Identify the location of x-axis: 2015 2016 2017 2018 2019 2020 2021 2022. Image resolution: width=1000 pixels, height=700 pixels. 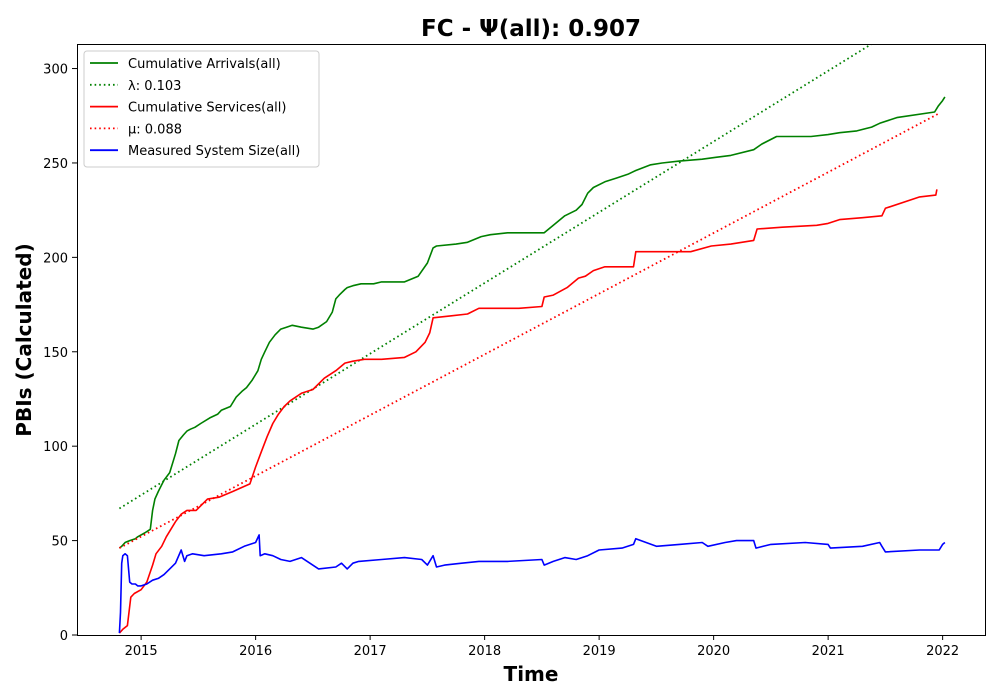
(542, 647).